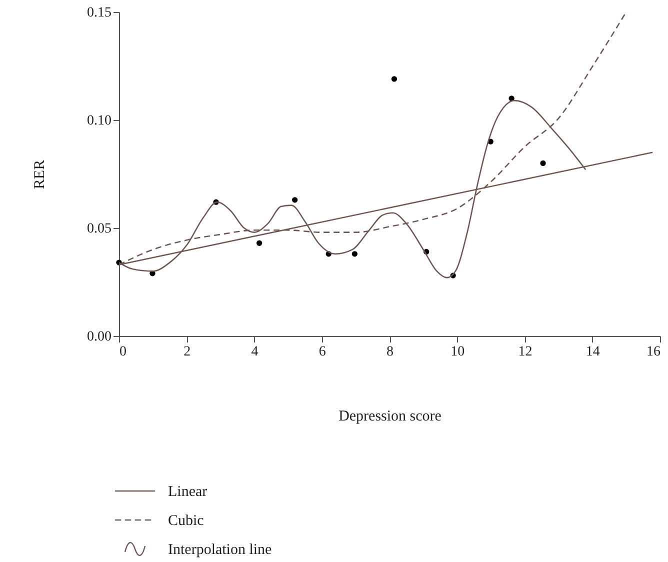 The image size is (668, 562). Describe the element at coordinates (653, 352) in the screenshot. I see `x-tick-label: 16` at that location.